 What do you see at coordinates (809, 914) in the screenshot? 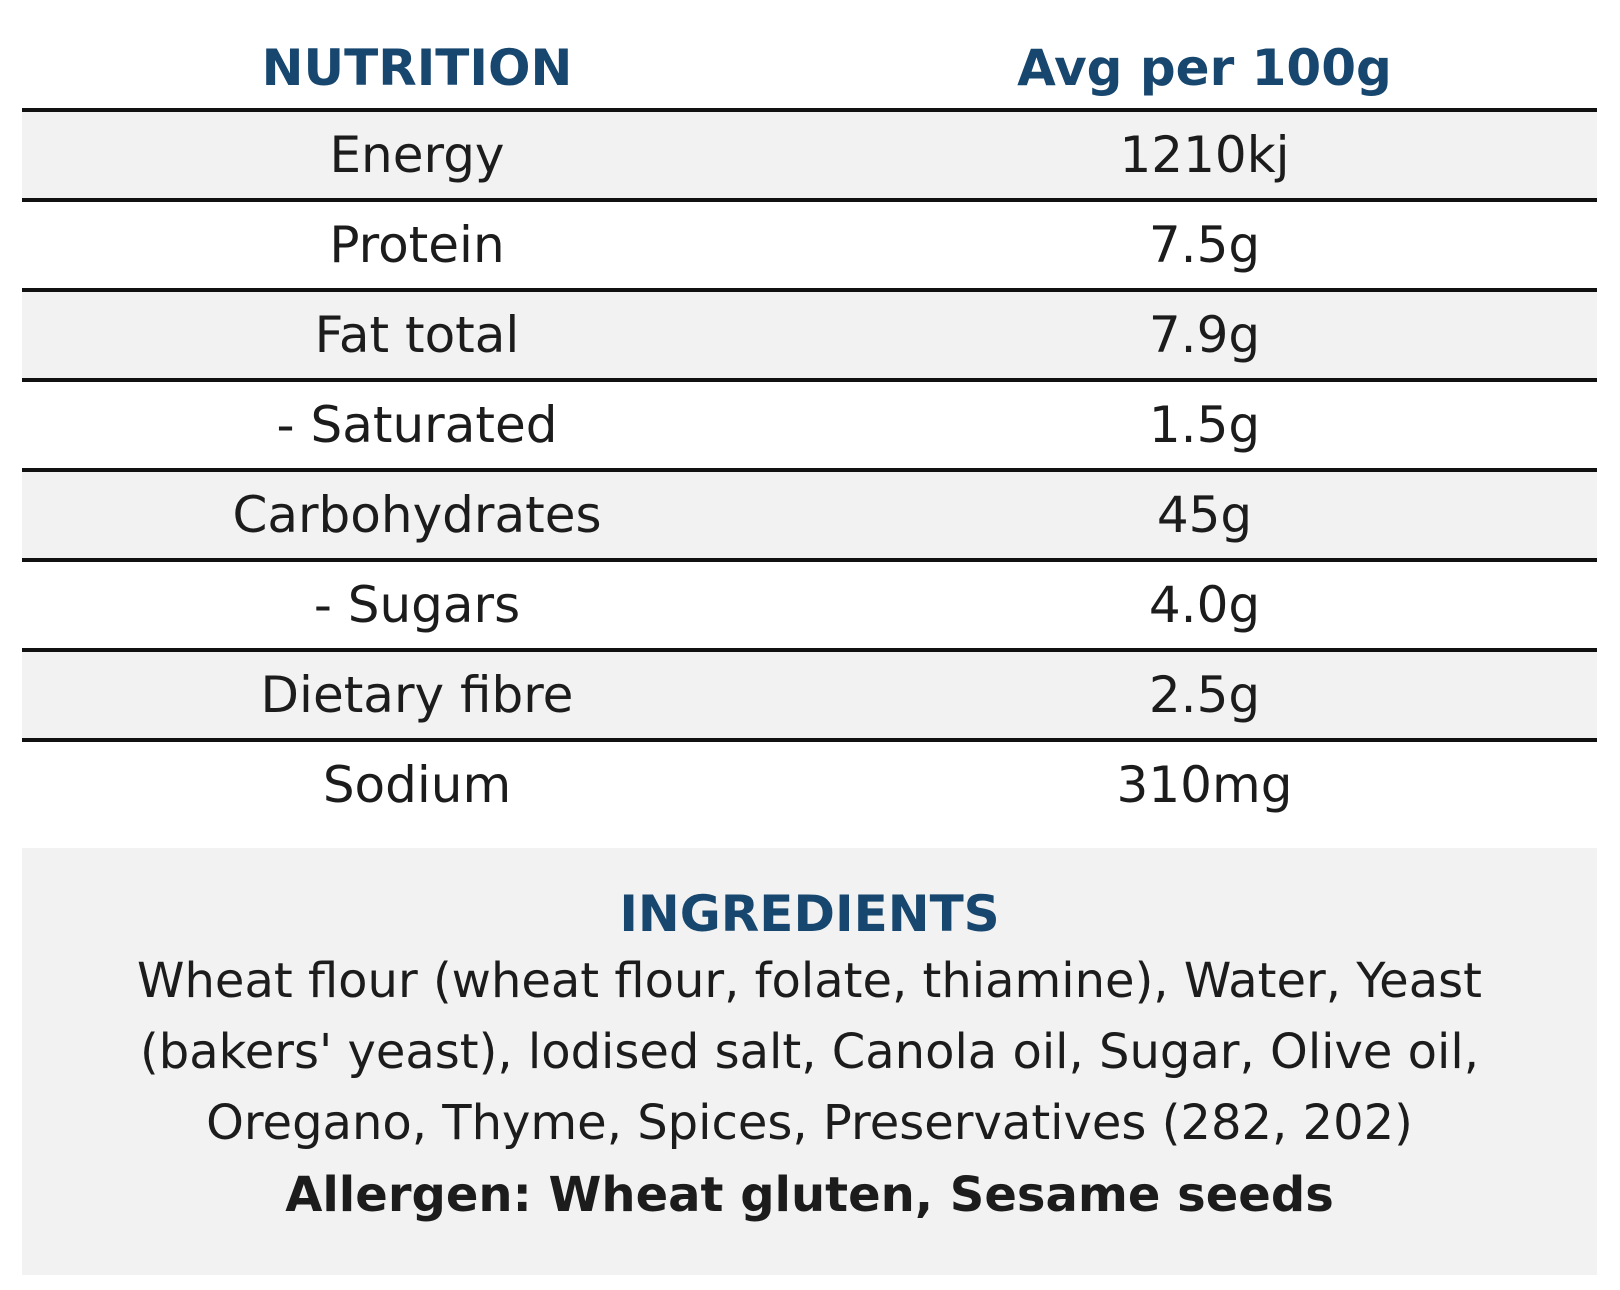
I see `ingredients-heading: INGREDIENTS` at bounding box center [809, 914].